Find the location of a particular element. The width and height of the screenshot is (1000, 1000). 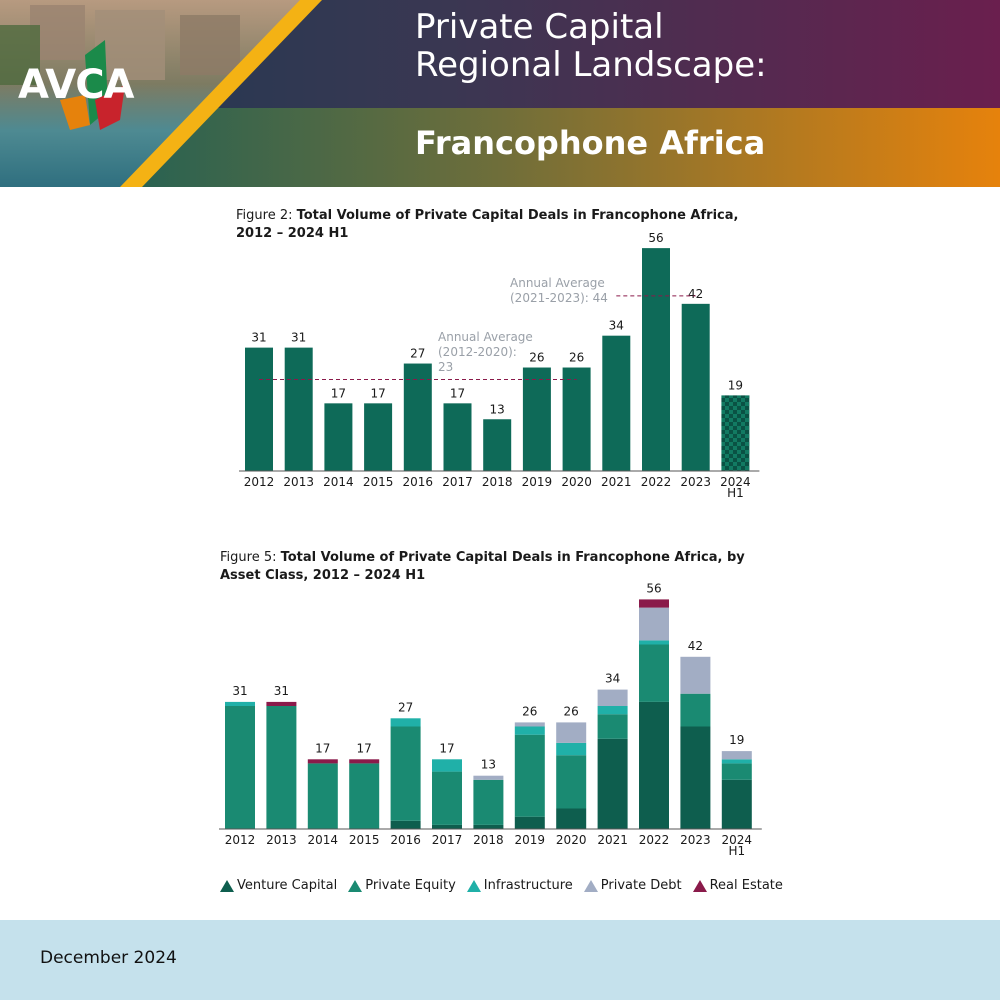

banner-title: Private Capital Regional Landscape: is located at coordinates (591, 46).